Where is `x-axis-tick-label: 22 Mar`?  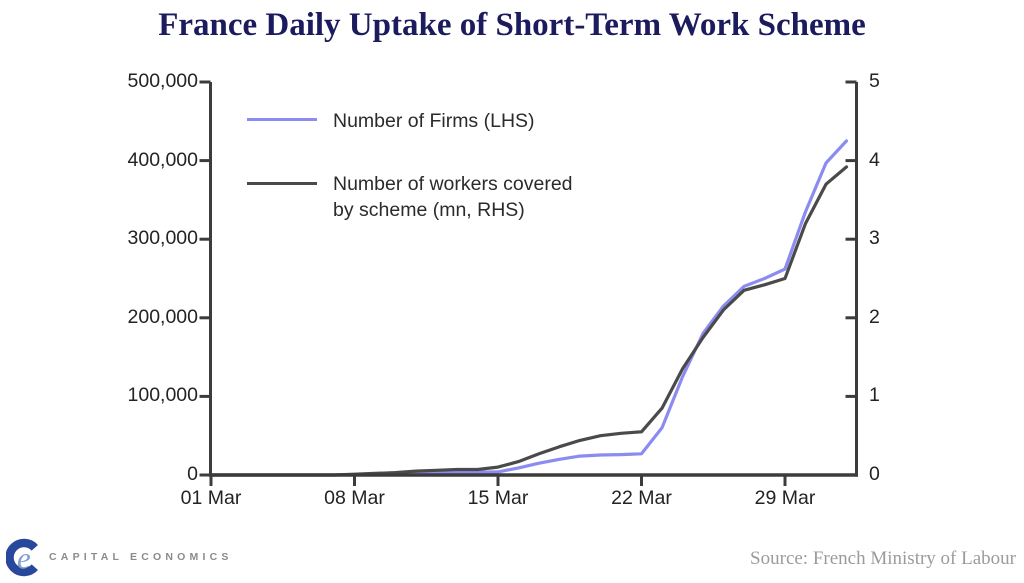
x-axis-tick-label: 22 Mar is located at coordinates (641, 498).